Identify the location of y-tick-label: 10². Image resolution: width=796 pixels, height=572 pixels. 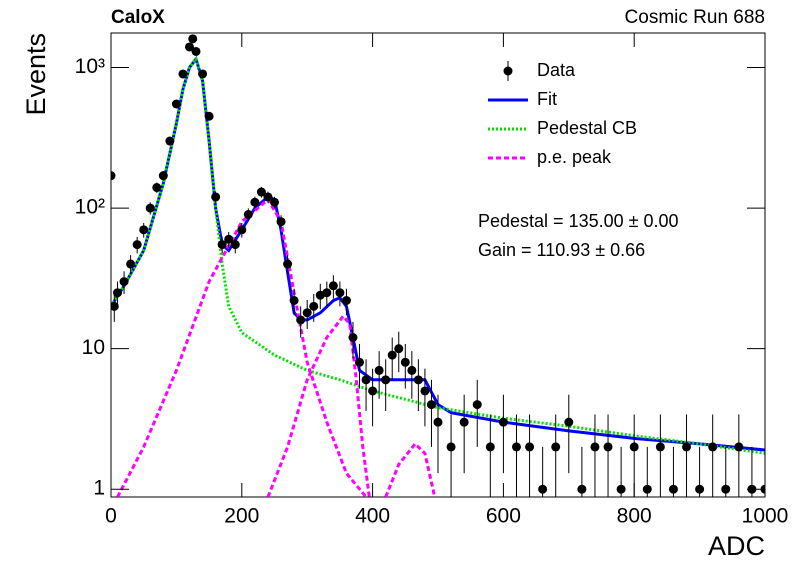
(90, 207).